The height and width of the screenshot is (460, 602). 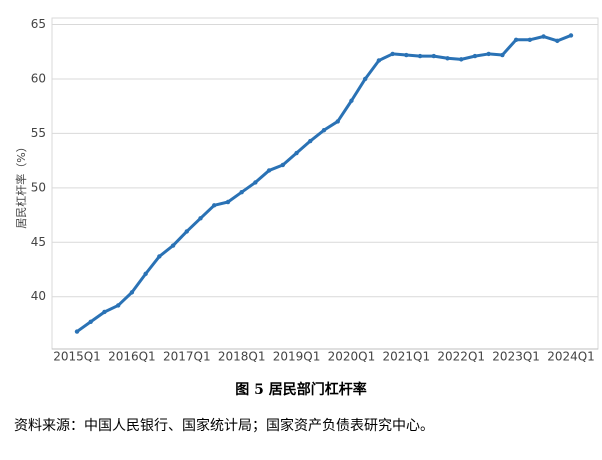 I want to click on x-tick-label: 2016Q1, so click(x=132, y=357).